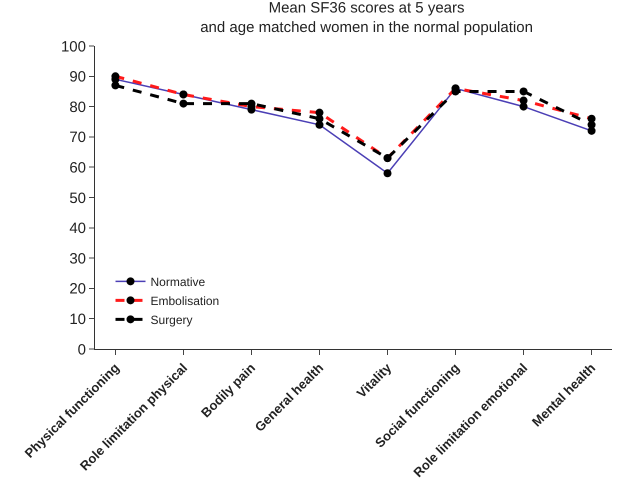 The image size is (632, 492). What do you see at coordinates (366, 18) in the screenshot?
I see `chart-title: Mean SF36 scores at 5 years and age matched women in the normal population` at bounding box center [366, 18].